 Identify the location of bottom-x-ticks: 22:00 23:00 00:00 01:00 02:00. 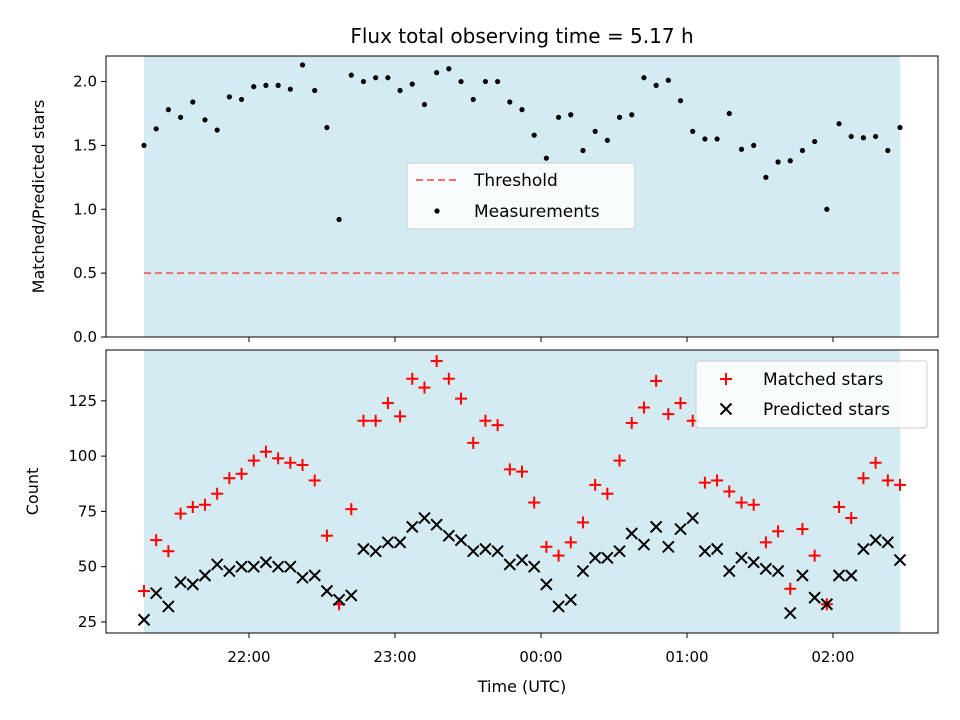
(541, 649).